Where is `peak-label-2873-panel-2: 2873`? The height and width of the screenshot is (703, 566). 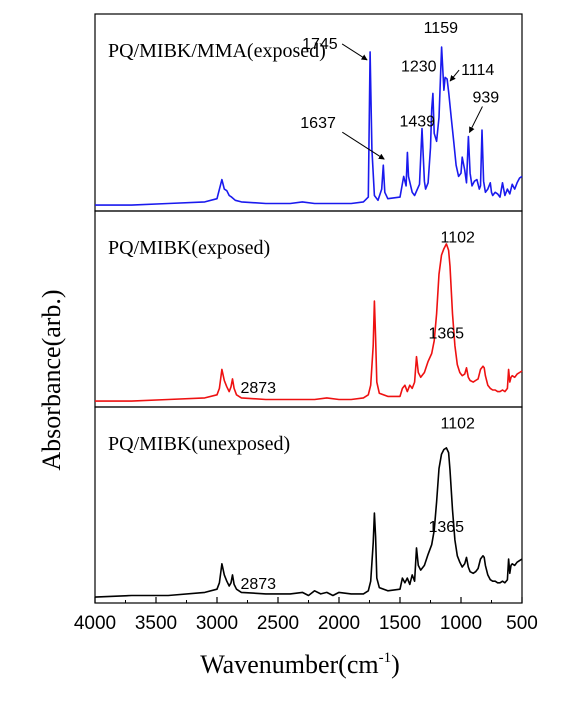
peak-label-2873-panel-2: 2873 is located at coordinates (258, 388).